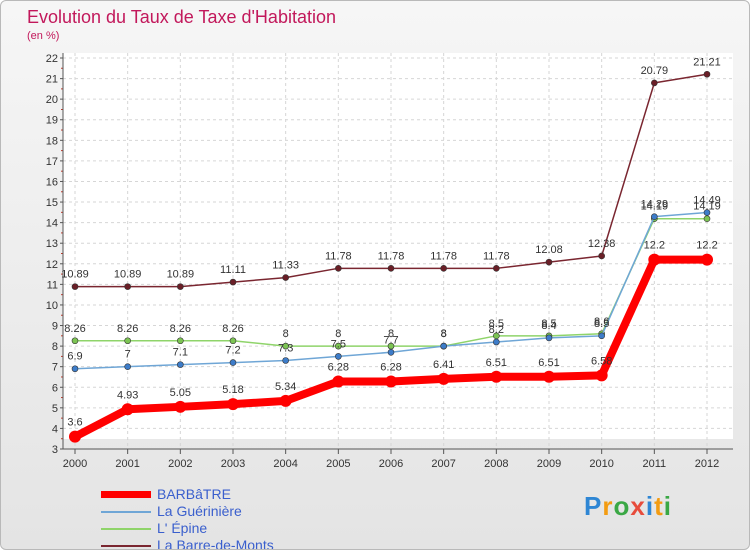 This screenshot has width=750, height=550. What do you see at coordinates (52, 244) in the screenshot?
I see `y-tick-label: 13` at bounding box center [52, 244].